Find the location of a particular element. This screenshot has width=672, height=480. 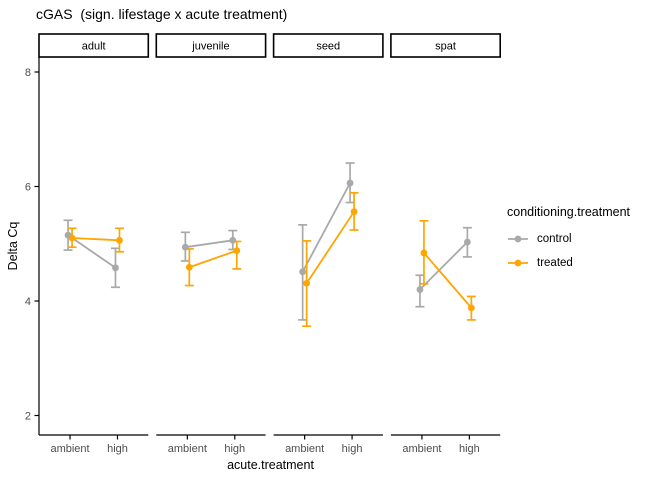

line-adult-control is located at coordinates (91, 251).